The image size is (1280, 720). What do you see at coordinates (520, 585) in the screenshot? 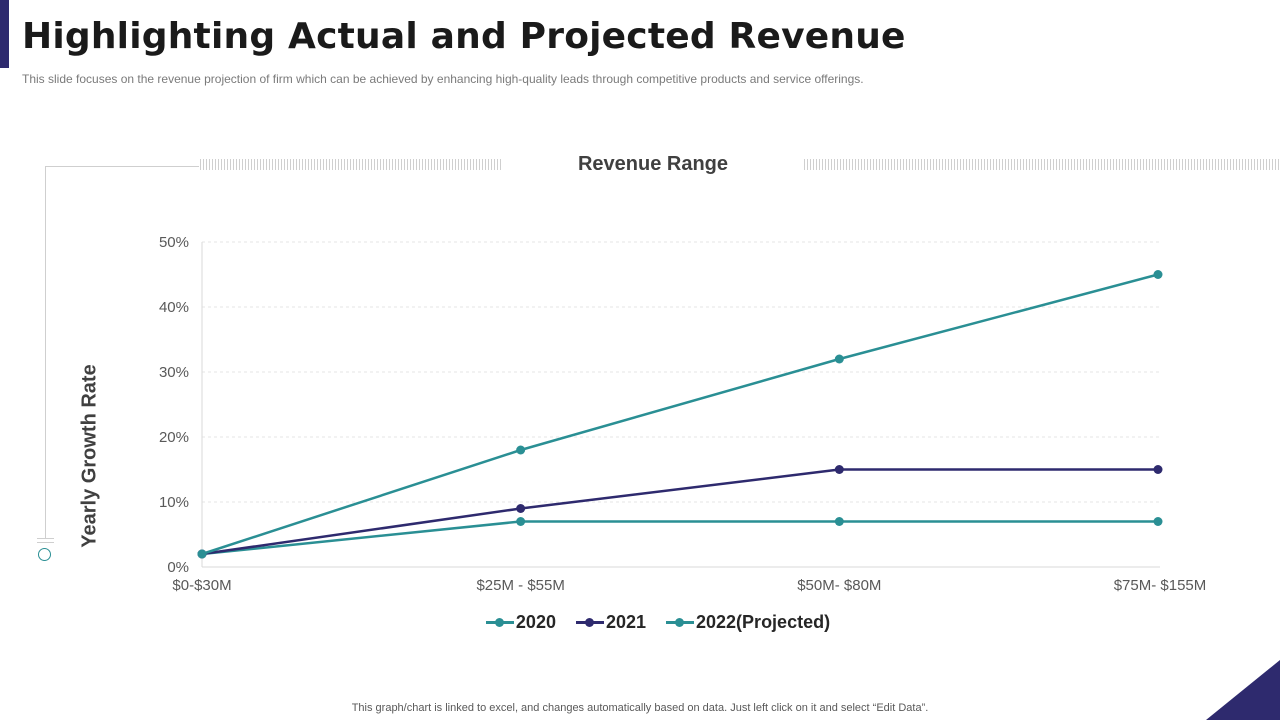
I see `x-tick-label: $25M - $55M` at bounding box center [520, 585].